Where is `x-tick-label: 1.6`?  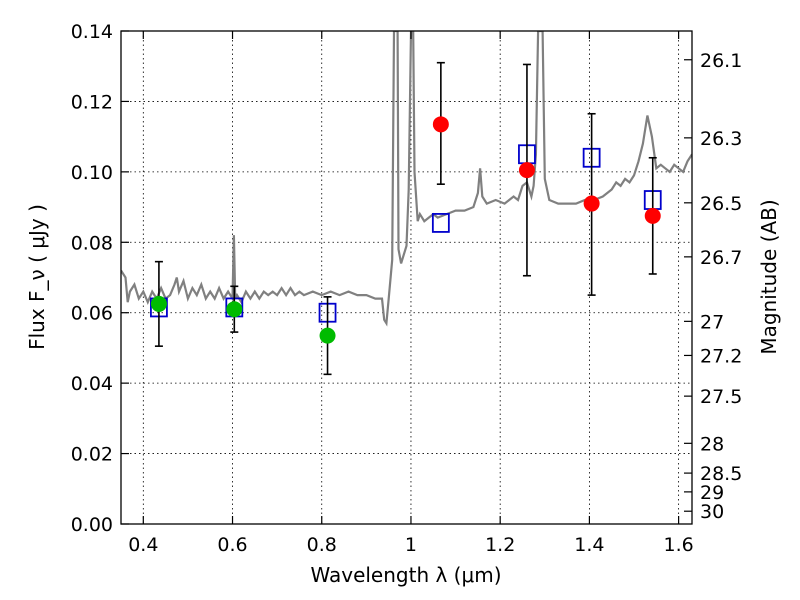 x-tick-label: 1.6 is located at coordinates (679, 545).